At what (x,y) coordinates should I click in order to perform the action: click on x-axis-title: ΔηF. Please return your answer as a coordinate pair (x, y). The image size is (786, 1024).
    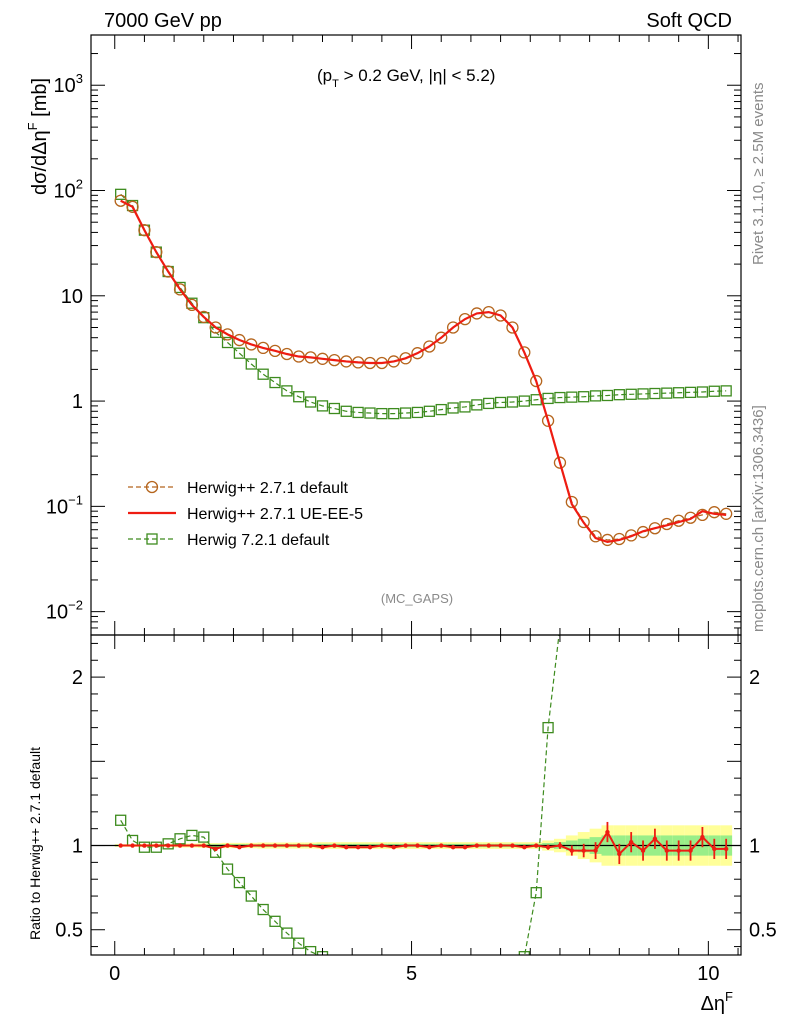
    Looking at the image, I should click on (717, 1002).